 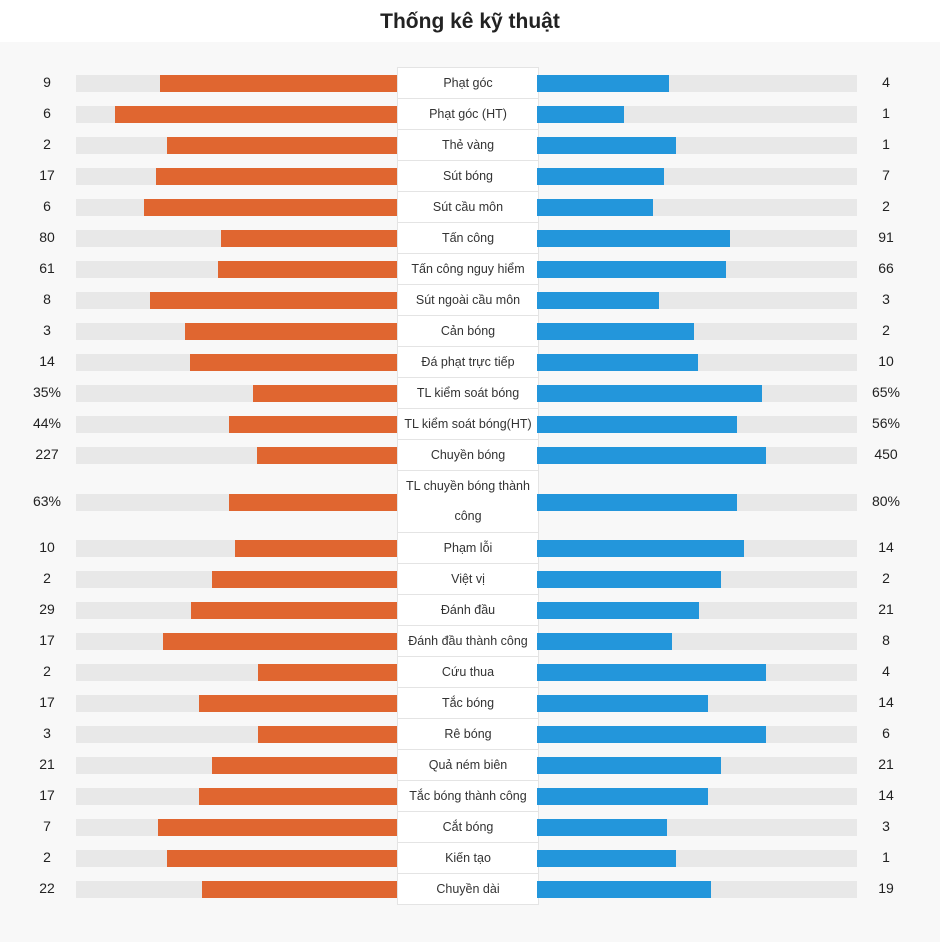 What do you see at coordinates (886, 268) in the screenshot?
I see `away-value: 66` at bounding box center [886, 268].